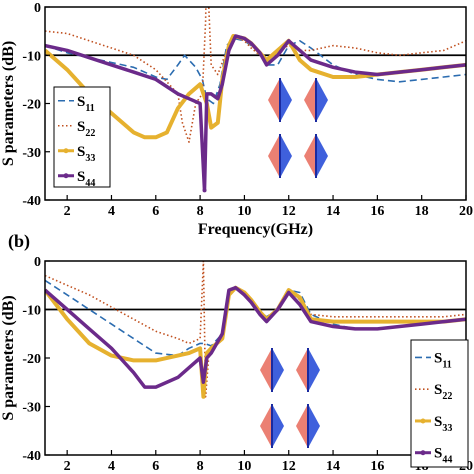 The height and width of the screenshot is (474, 474). I want to click on series-line-s11, so click(255, 71).